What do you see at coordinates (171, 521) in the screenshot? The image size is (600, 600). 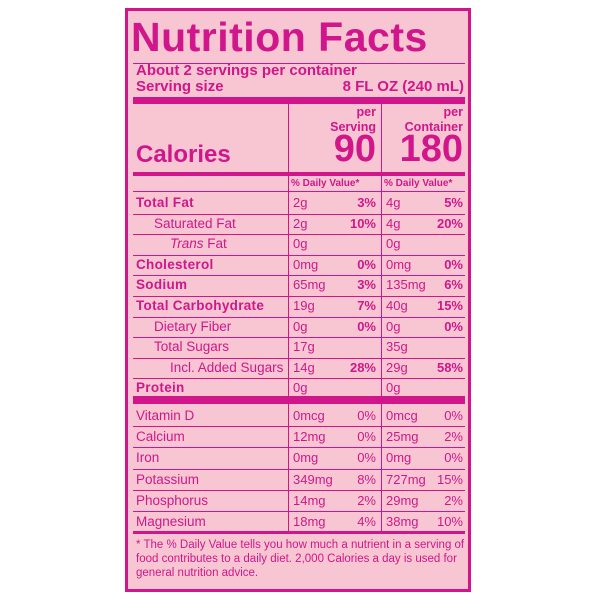 I see `vitamin-label: Magnesium` at bounding box center [171, 521].